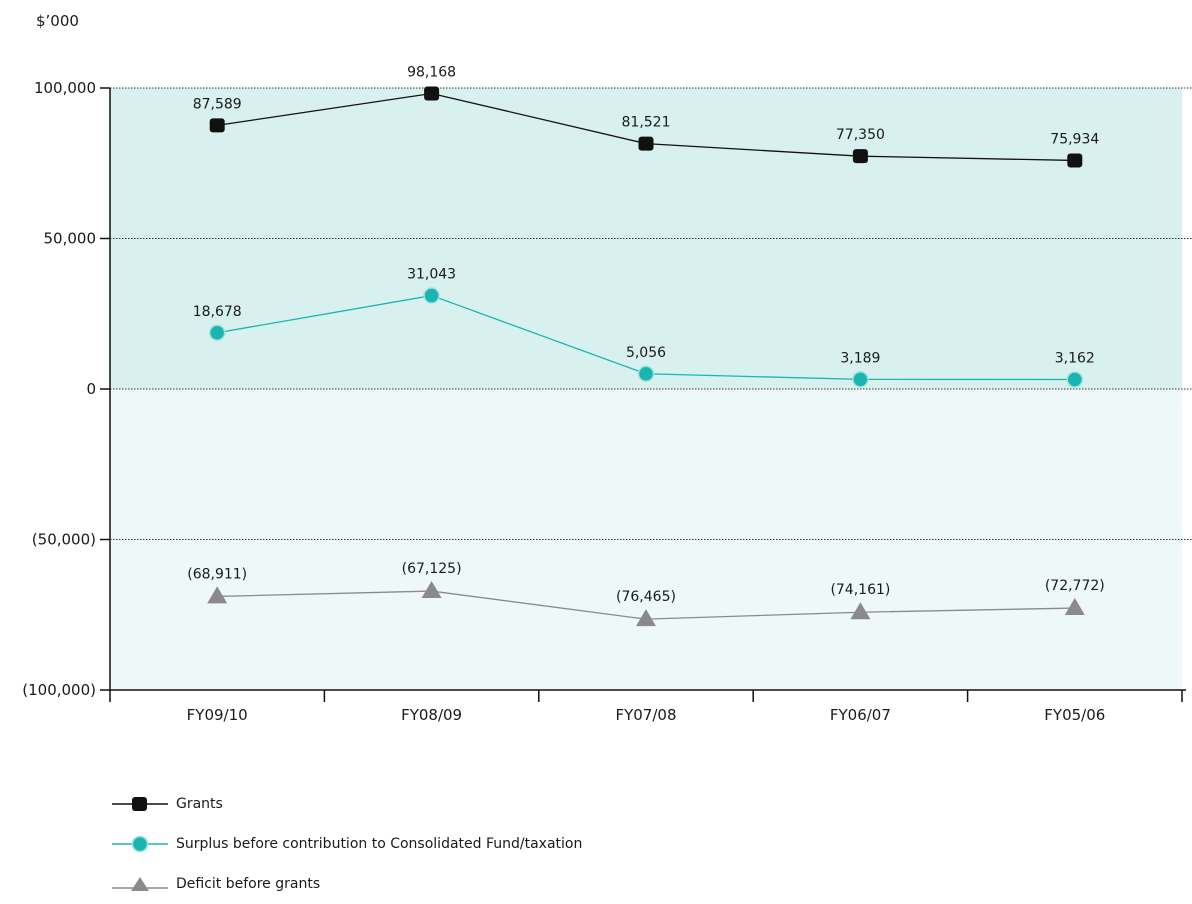 The height and width of the screenshot is (904, 1192). I want to click on data-label-deficit: (67,125), so click(432, 569).